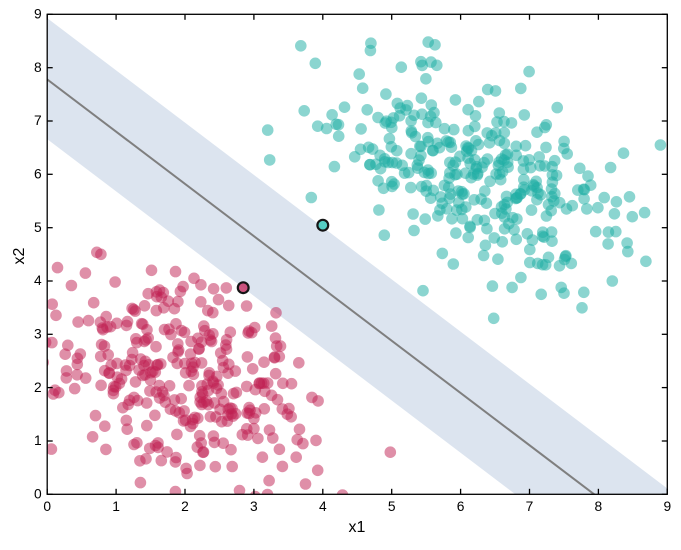  I want to click on svg-text: x1, so click(357, 527).